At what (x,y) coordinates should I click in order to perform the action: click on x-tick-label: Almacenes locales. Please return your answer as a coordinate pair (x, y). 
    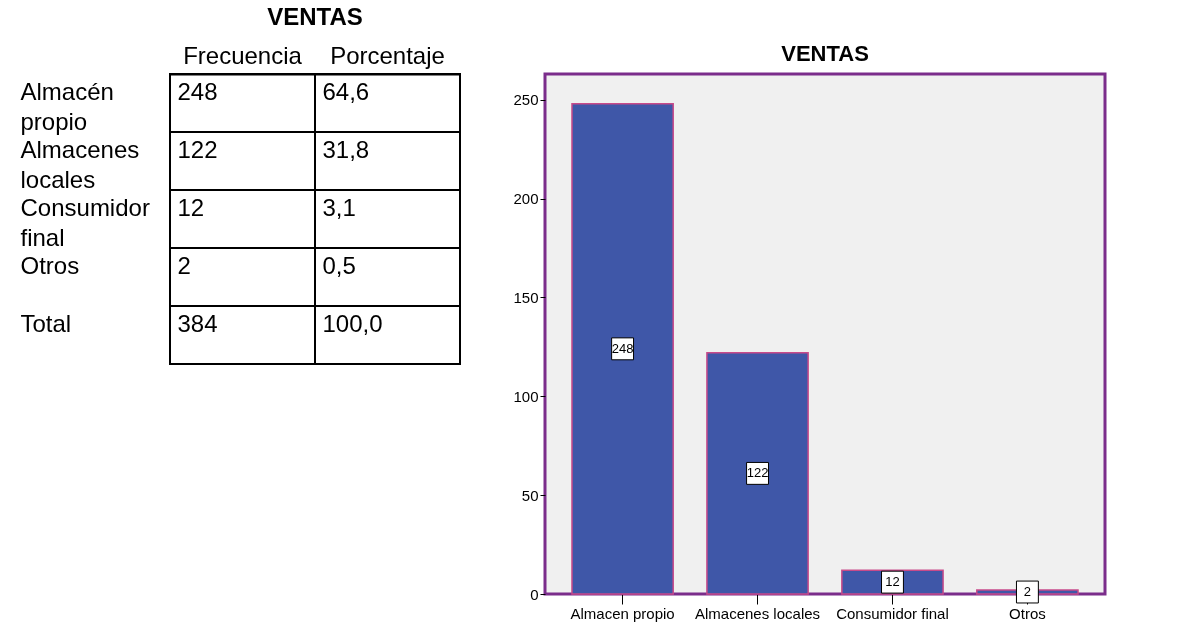
    Looking at the image, I should click on (758, 613).